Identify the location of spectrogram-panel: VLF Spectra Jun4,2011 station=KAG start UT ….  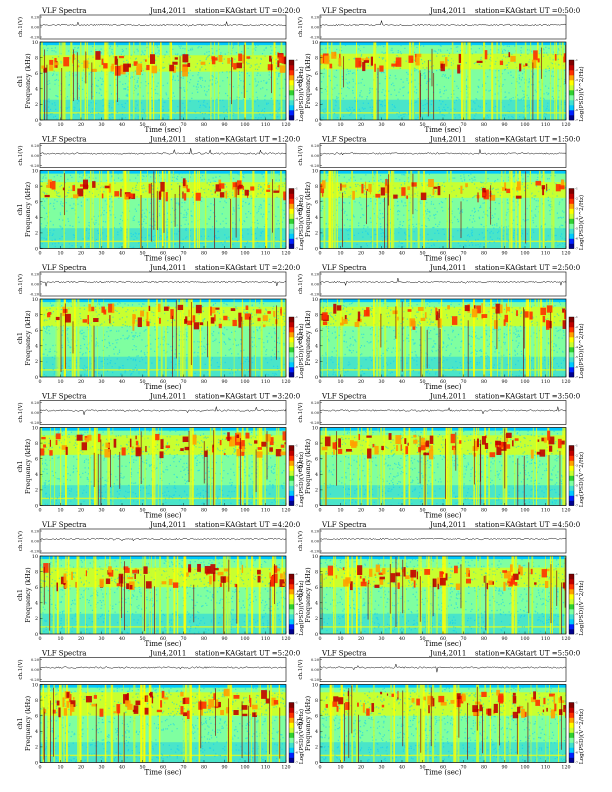
(160, 713).